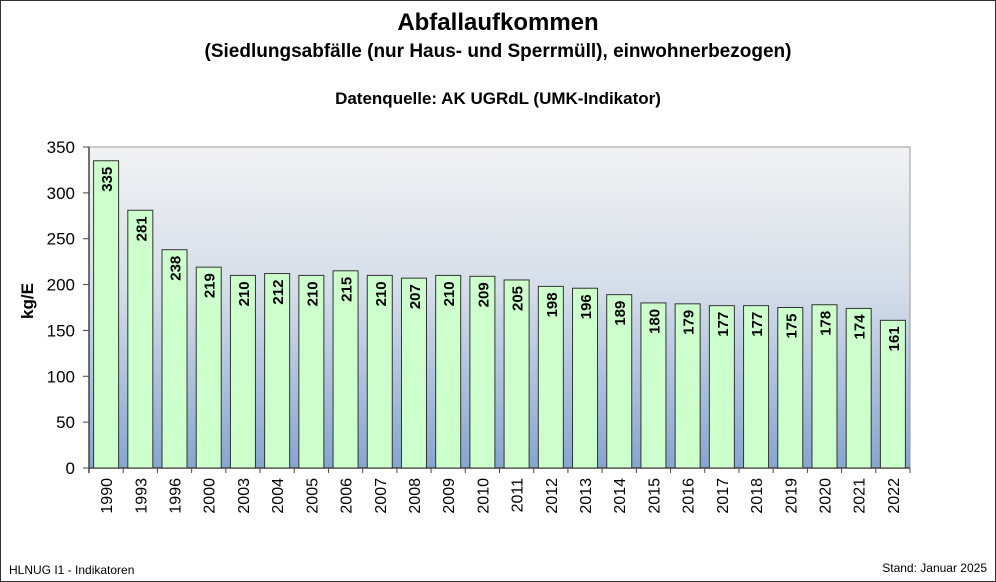 The image size is (996, 582). Describe the element at coordinates (498, 98) in the screenshot. I see `data-source: Datenquelle: AK UGRdL (UMK-Indikator)` at that location.